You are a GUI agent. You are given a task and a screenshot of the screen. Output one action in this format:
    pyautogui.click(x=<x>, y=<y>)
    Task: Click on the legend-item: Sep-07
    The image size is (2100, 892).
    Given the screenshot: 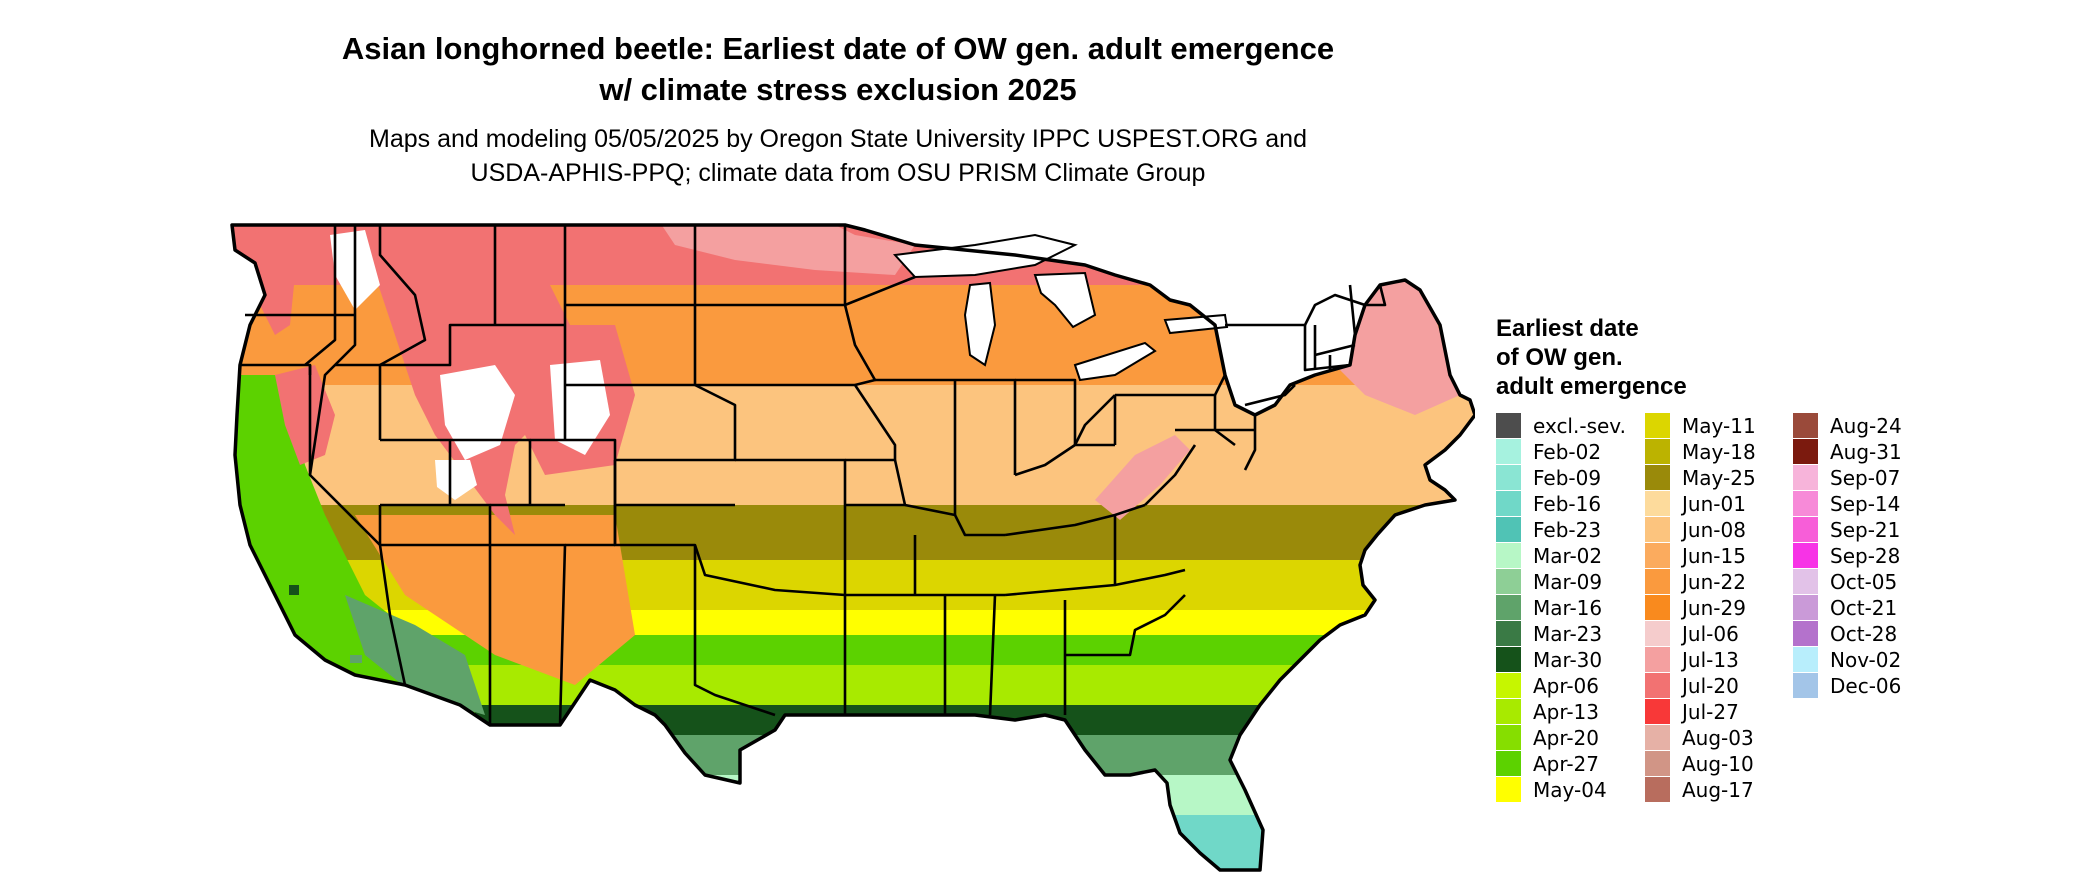 What is the action you would take?
    pyautogui.click(x=1846, y=477)
    